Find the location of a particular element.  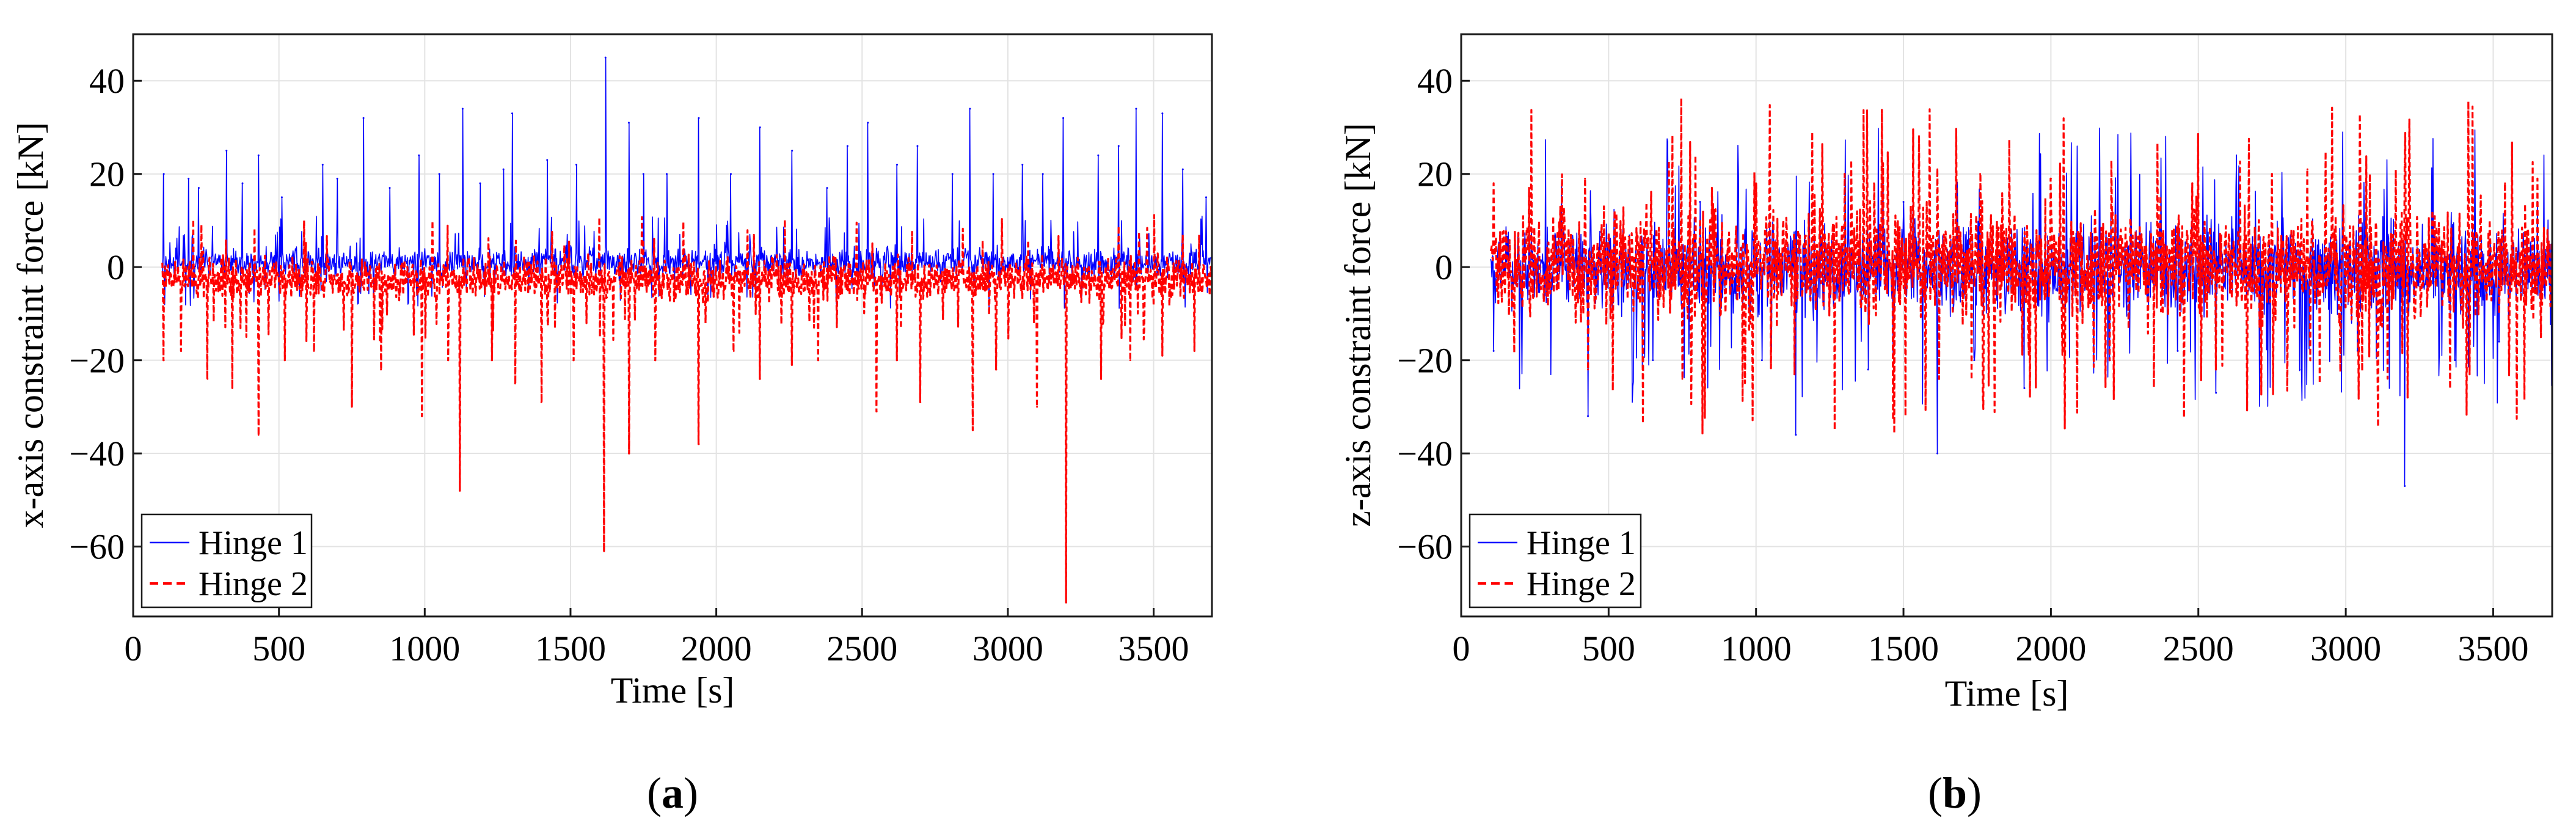

x-axis-label-b: Time [s] is located at coordinates (2007, 693).